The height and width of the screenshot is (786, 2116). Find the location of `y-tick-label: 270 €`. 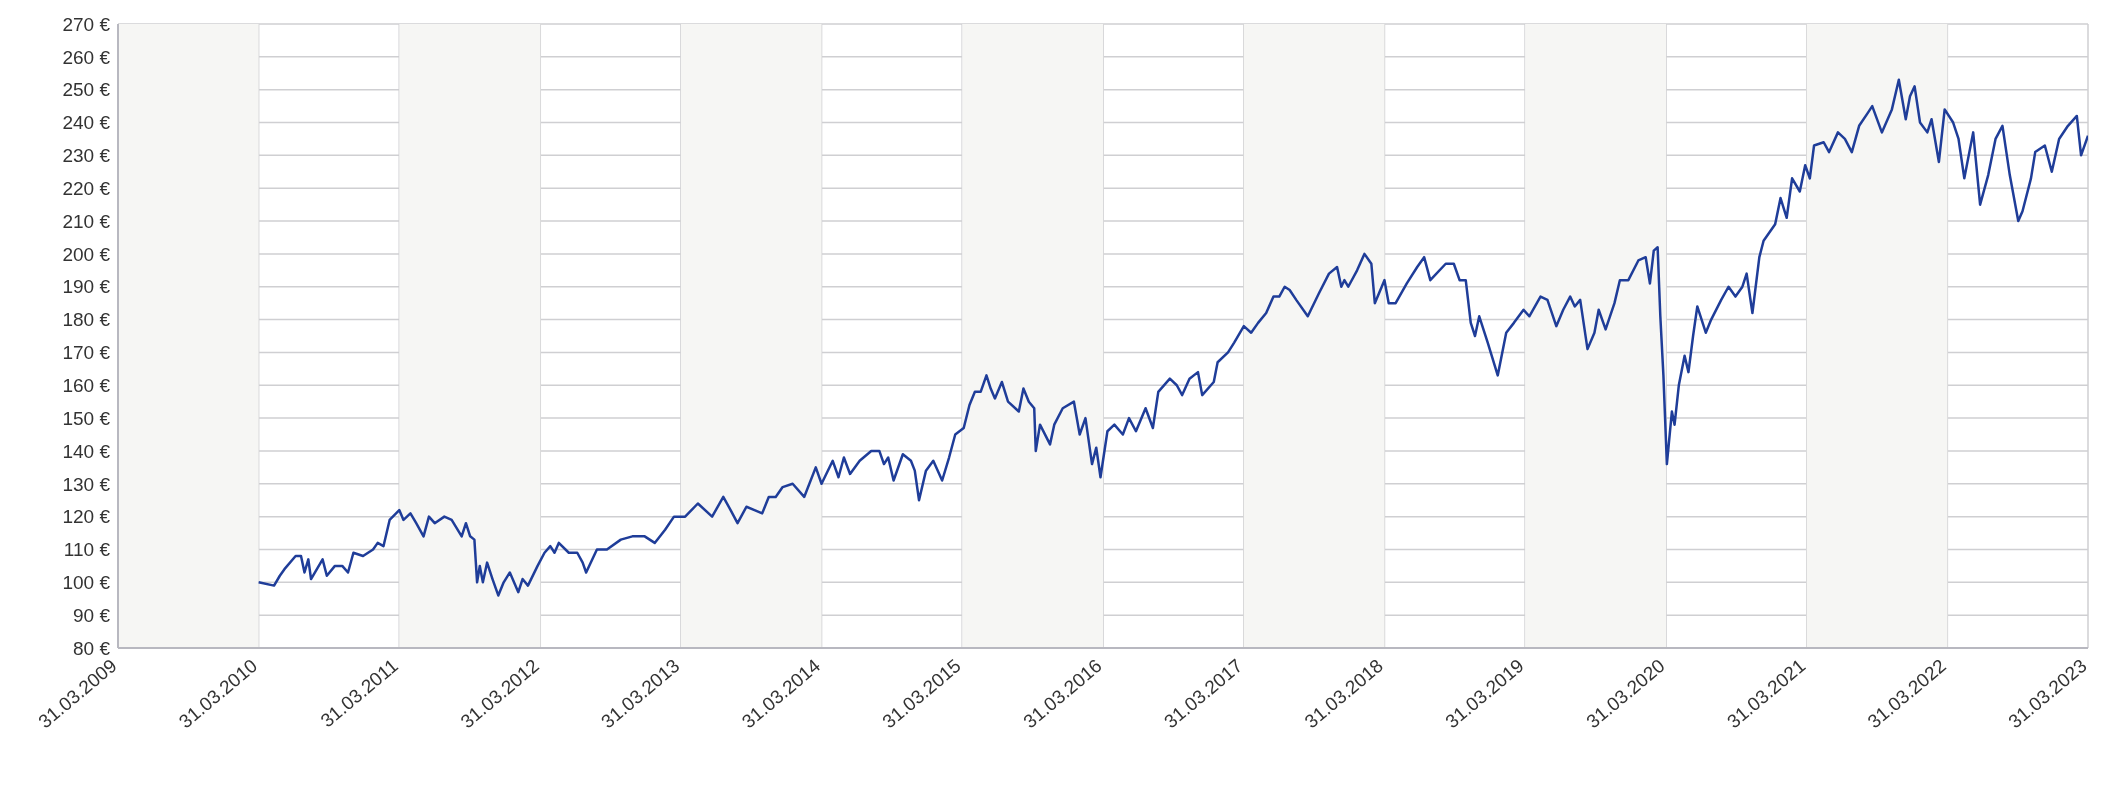

y-tick-label: 270 € is located at coordinates (86, 24).